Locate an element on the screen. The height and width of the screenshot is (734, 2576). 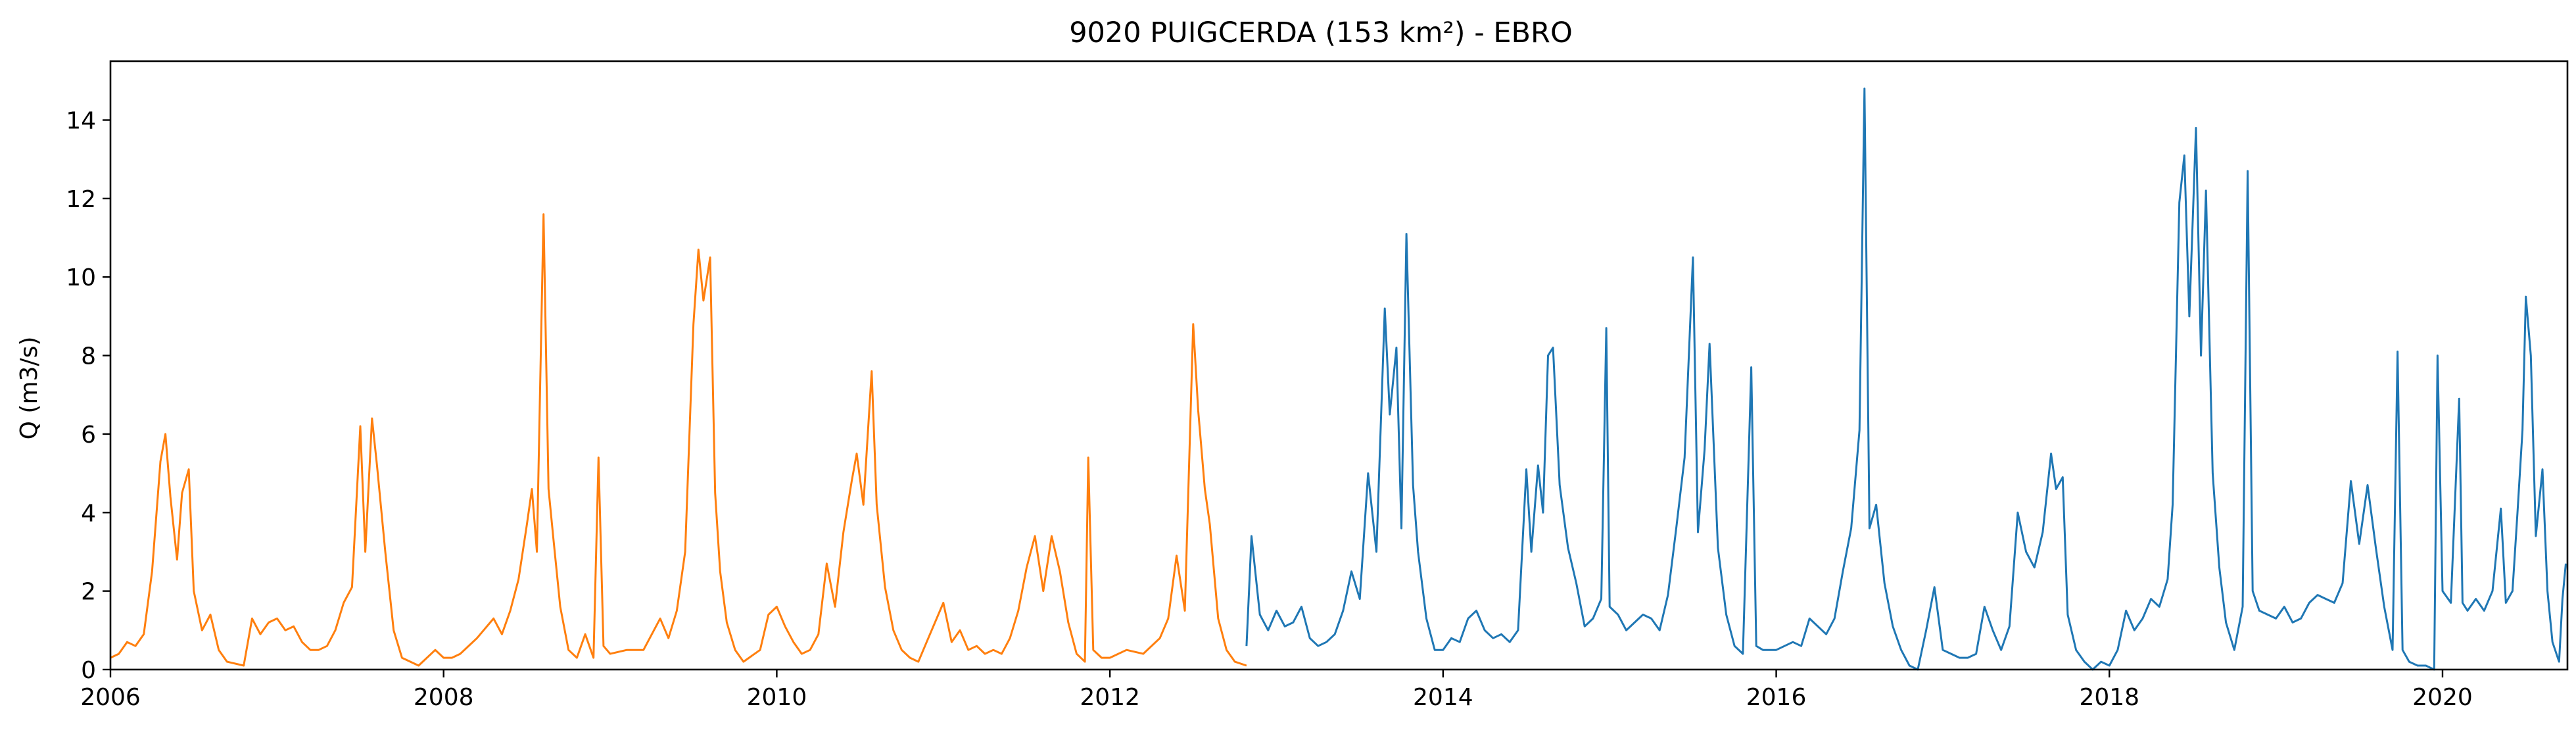
y-tick-label: 14 is located at coordinates (81, 122).